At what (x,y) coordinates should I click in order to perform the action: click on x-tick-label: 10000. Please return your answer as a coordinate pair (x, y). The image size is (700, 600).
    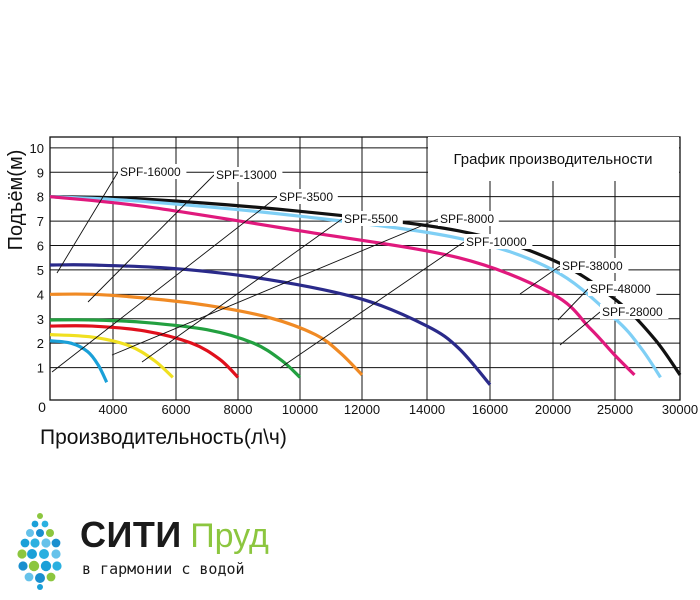
    Looking at the image, I should click on (300, 409).